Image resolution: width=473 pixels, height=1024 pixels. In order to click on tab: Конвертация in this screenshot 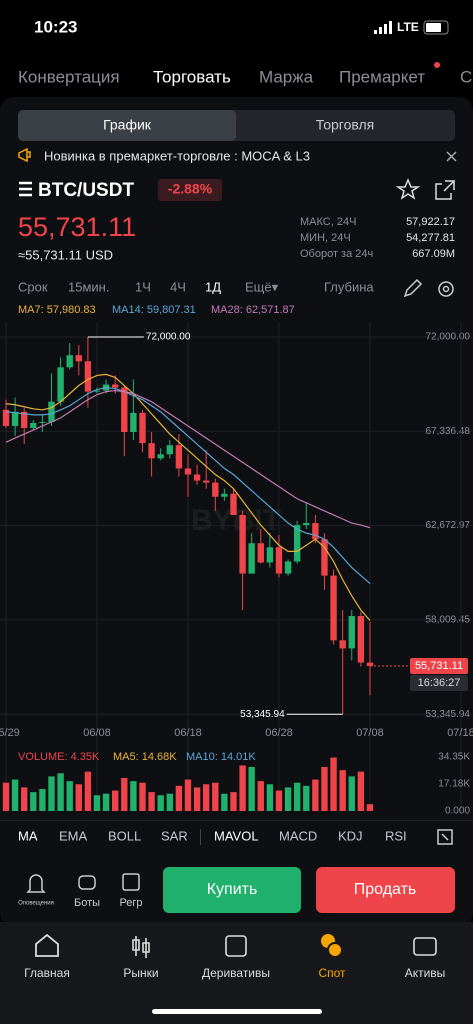, I will do `click(69, 76)`.